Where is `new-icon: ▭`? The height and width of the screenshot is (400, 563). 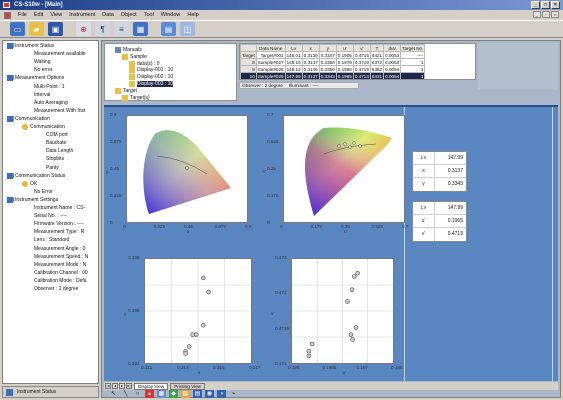 new-icon: ▭ is located at coordinates (17, 29).